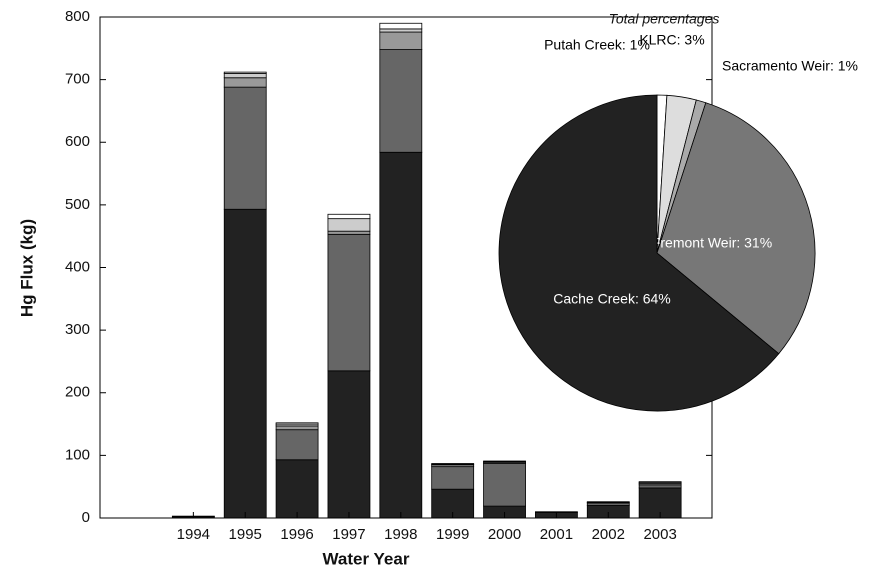 The height and width of the screenshot is (576, 869). Describe the element at coordinates (77, 79) in the screenshot. I see `y-tick-label: 700` at that location.